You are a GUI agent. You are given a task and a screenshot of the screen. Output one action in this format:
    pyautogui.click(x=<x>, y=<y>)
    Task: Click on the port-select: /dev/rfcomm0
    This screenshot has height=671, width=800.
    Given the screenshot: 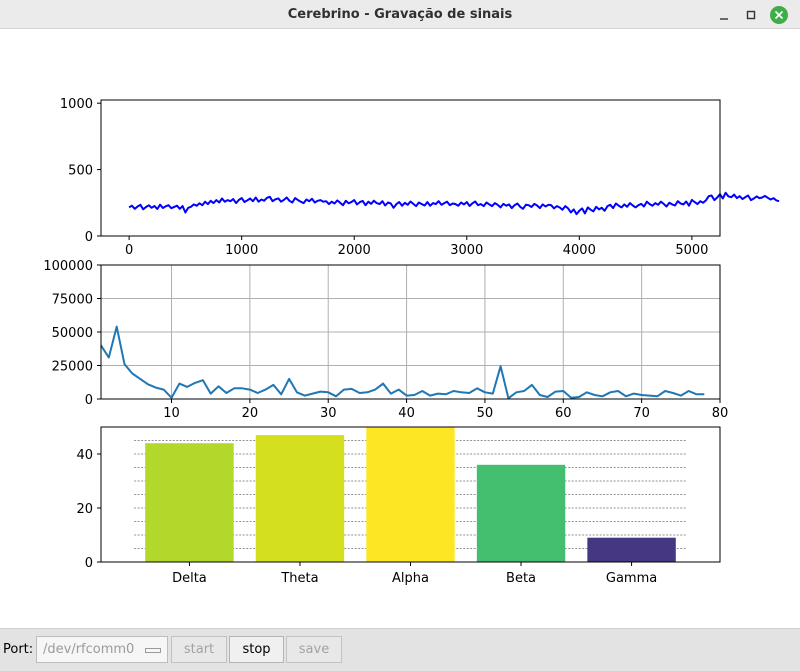 What is the action you would take?
    pyautogui.click(x=102, y=649)
    